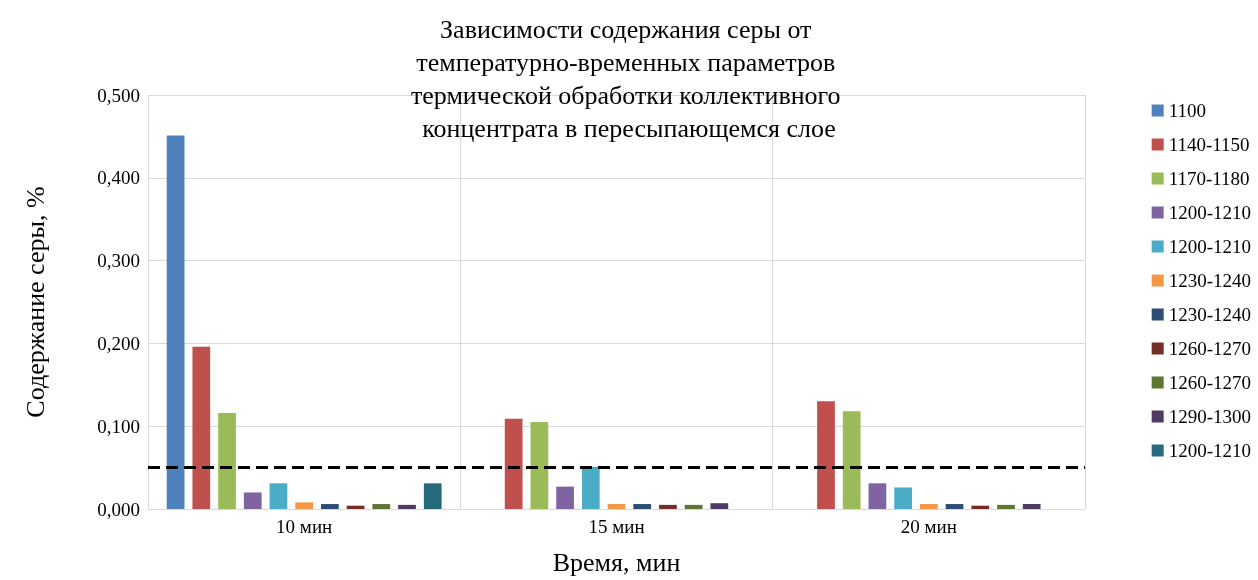 Image resolution: width=1258 pixels, height=580 pixels. I want to click on legend-label: 1100, so click(1187, 110).